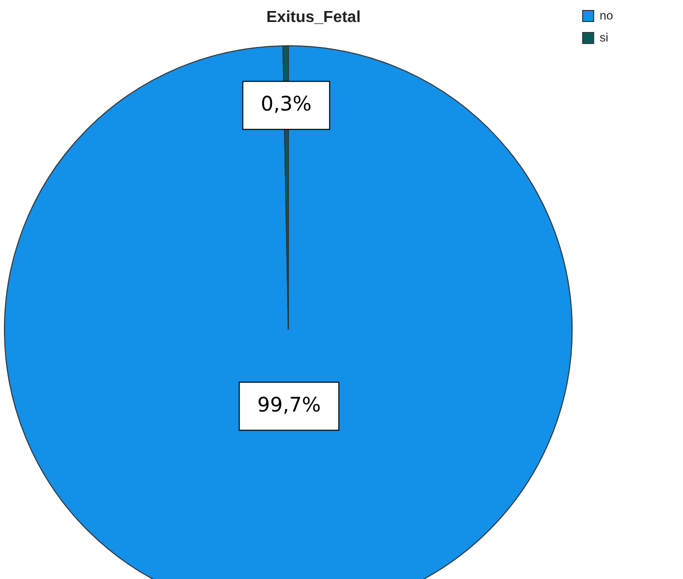  Describe the element at coordinates (607, 15) in the screenshot. I see `legend-label: no` at that location.